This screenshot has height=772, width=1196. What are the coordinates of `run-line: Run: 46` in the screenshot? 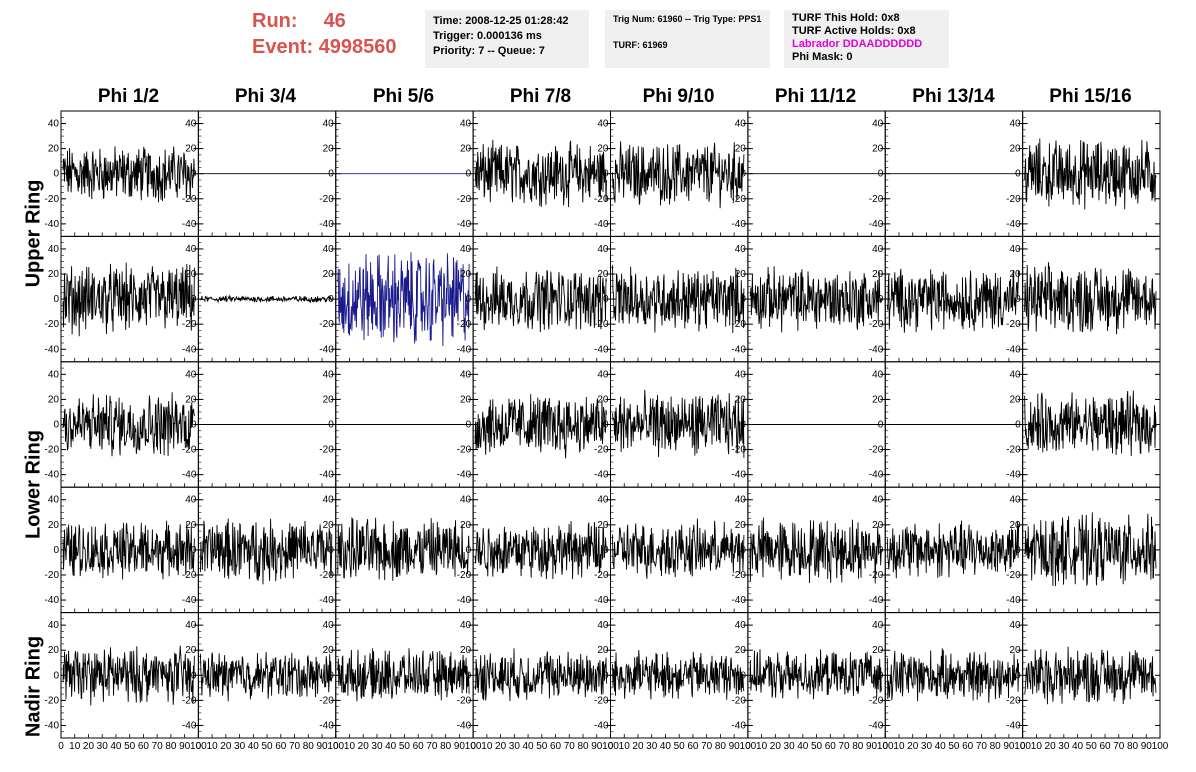 It's located at (337, 21).